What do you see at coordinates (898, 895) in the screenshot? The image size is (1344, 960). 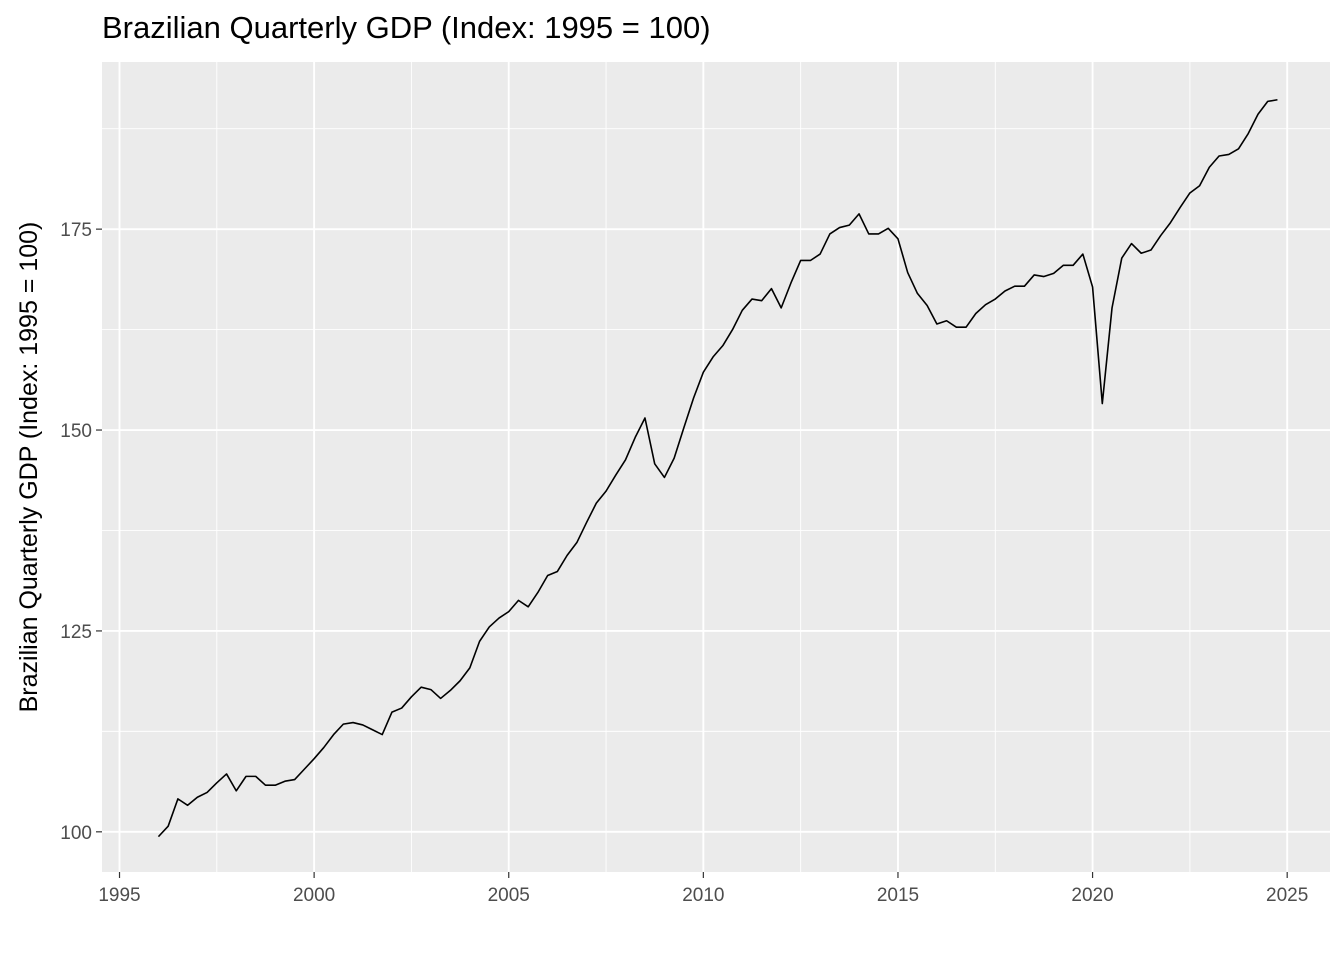 I see `x-tick-label: 2015` at bounding box center [898, 895].